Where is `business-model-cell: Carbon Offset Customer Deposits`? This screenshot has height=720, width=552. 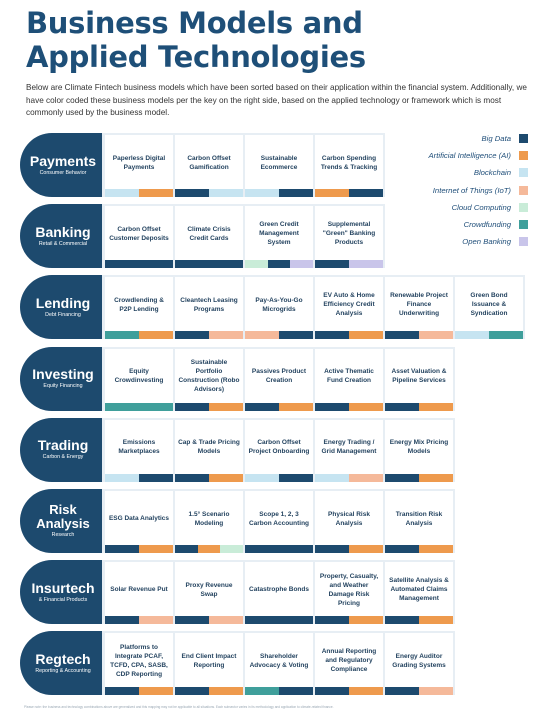 business-model-cell: Carbon Offset Customer Deposits is located at coordinates (139, 237).